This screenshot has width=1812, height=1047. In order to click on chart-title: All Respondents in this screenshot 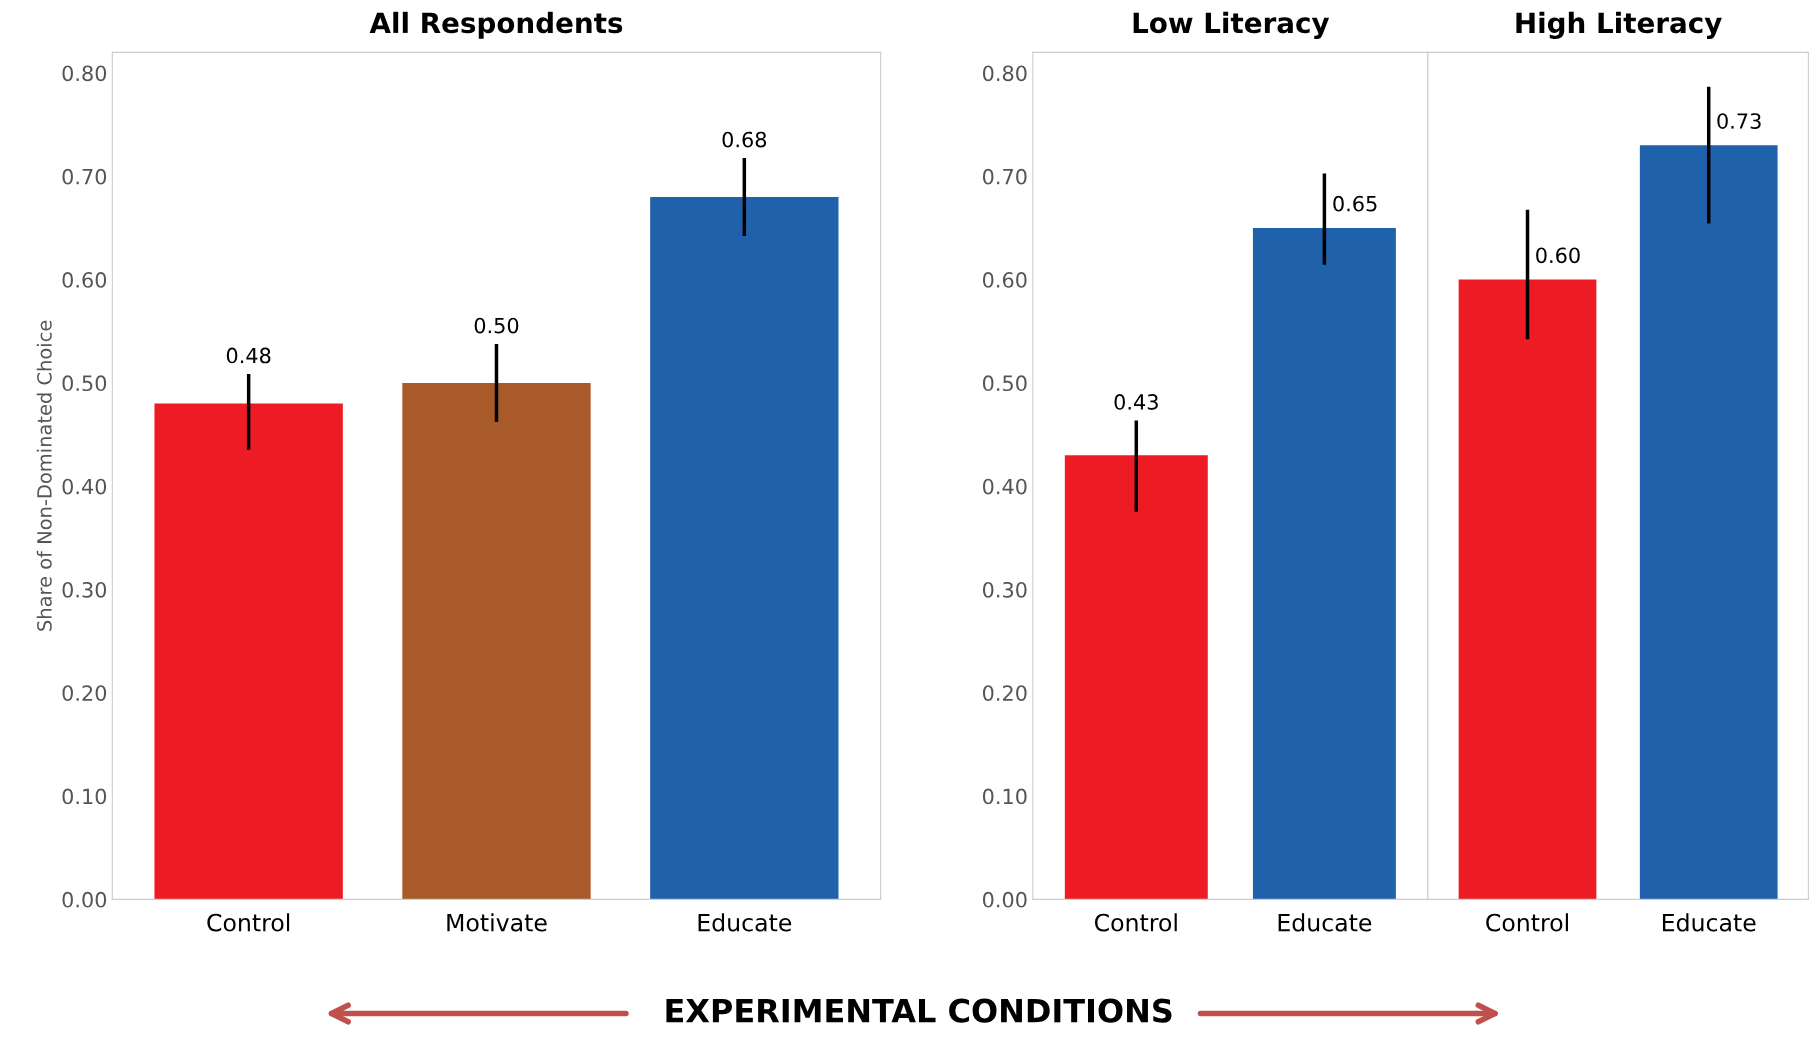, I will do `click(496, 25)`.